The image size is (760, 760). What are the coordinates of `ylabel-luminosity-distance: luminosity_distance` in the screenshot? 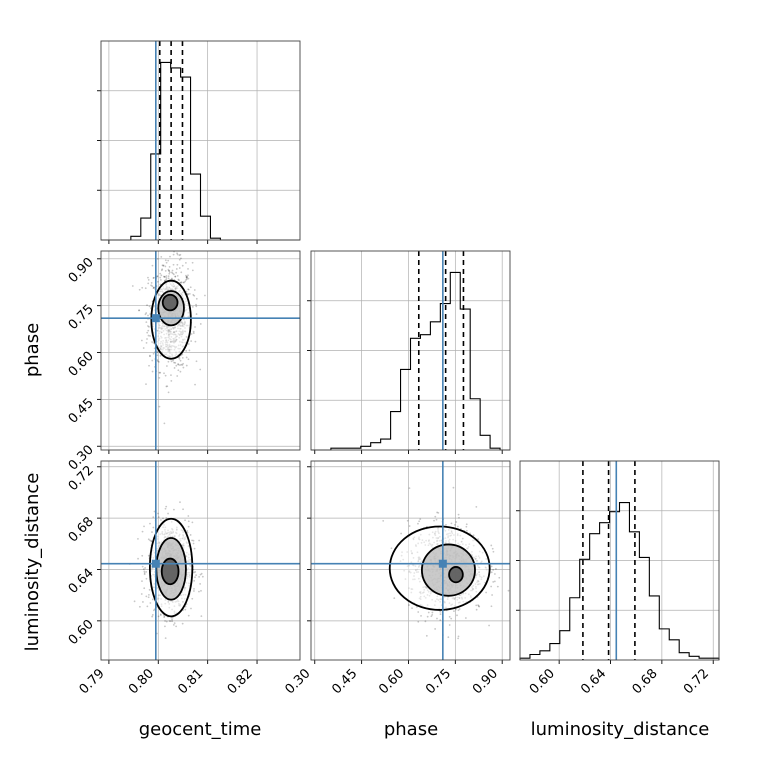 It's located at (32, 562).